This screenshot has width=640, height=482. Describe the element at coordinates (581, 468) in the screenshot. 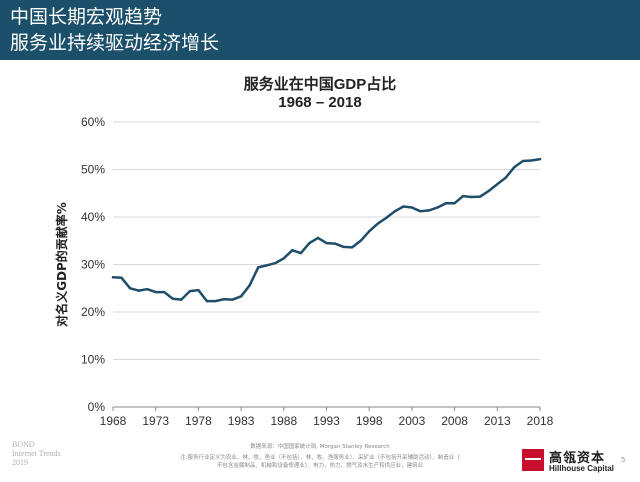

I see `logo-english-name: Hillhouse Capital` at that location.